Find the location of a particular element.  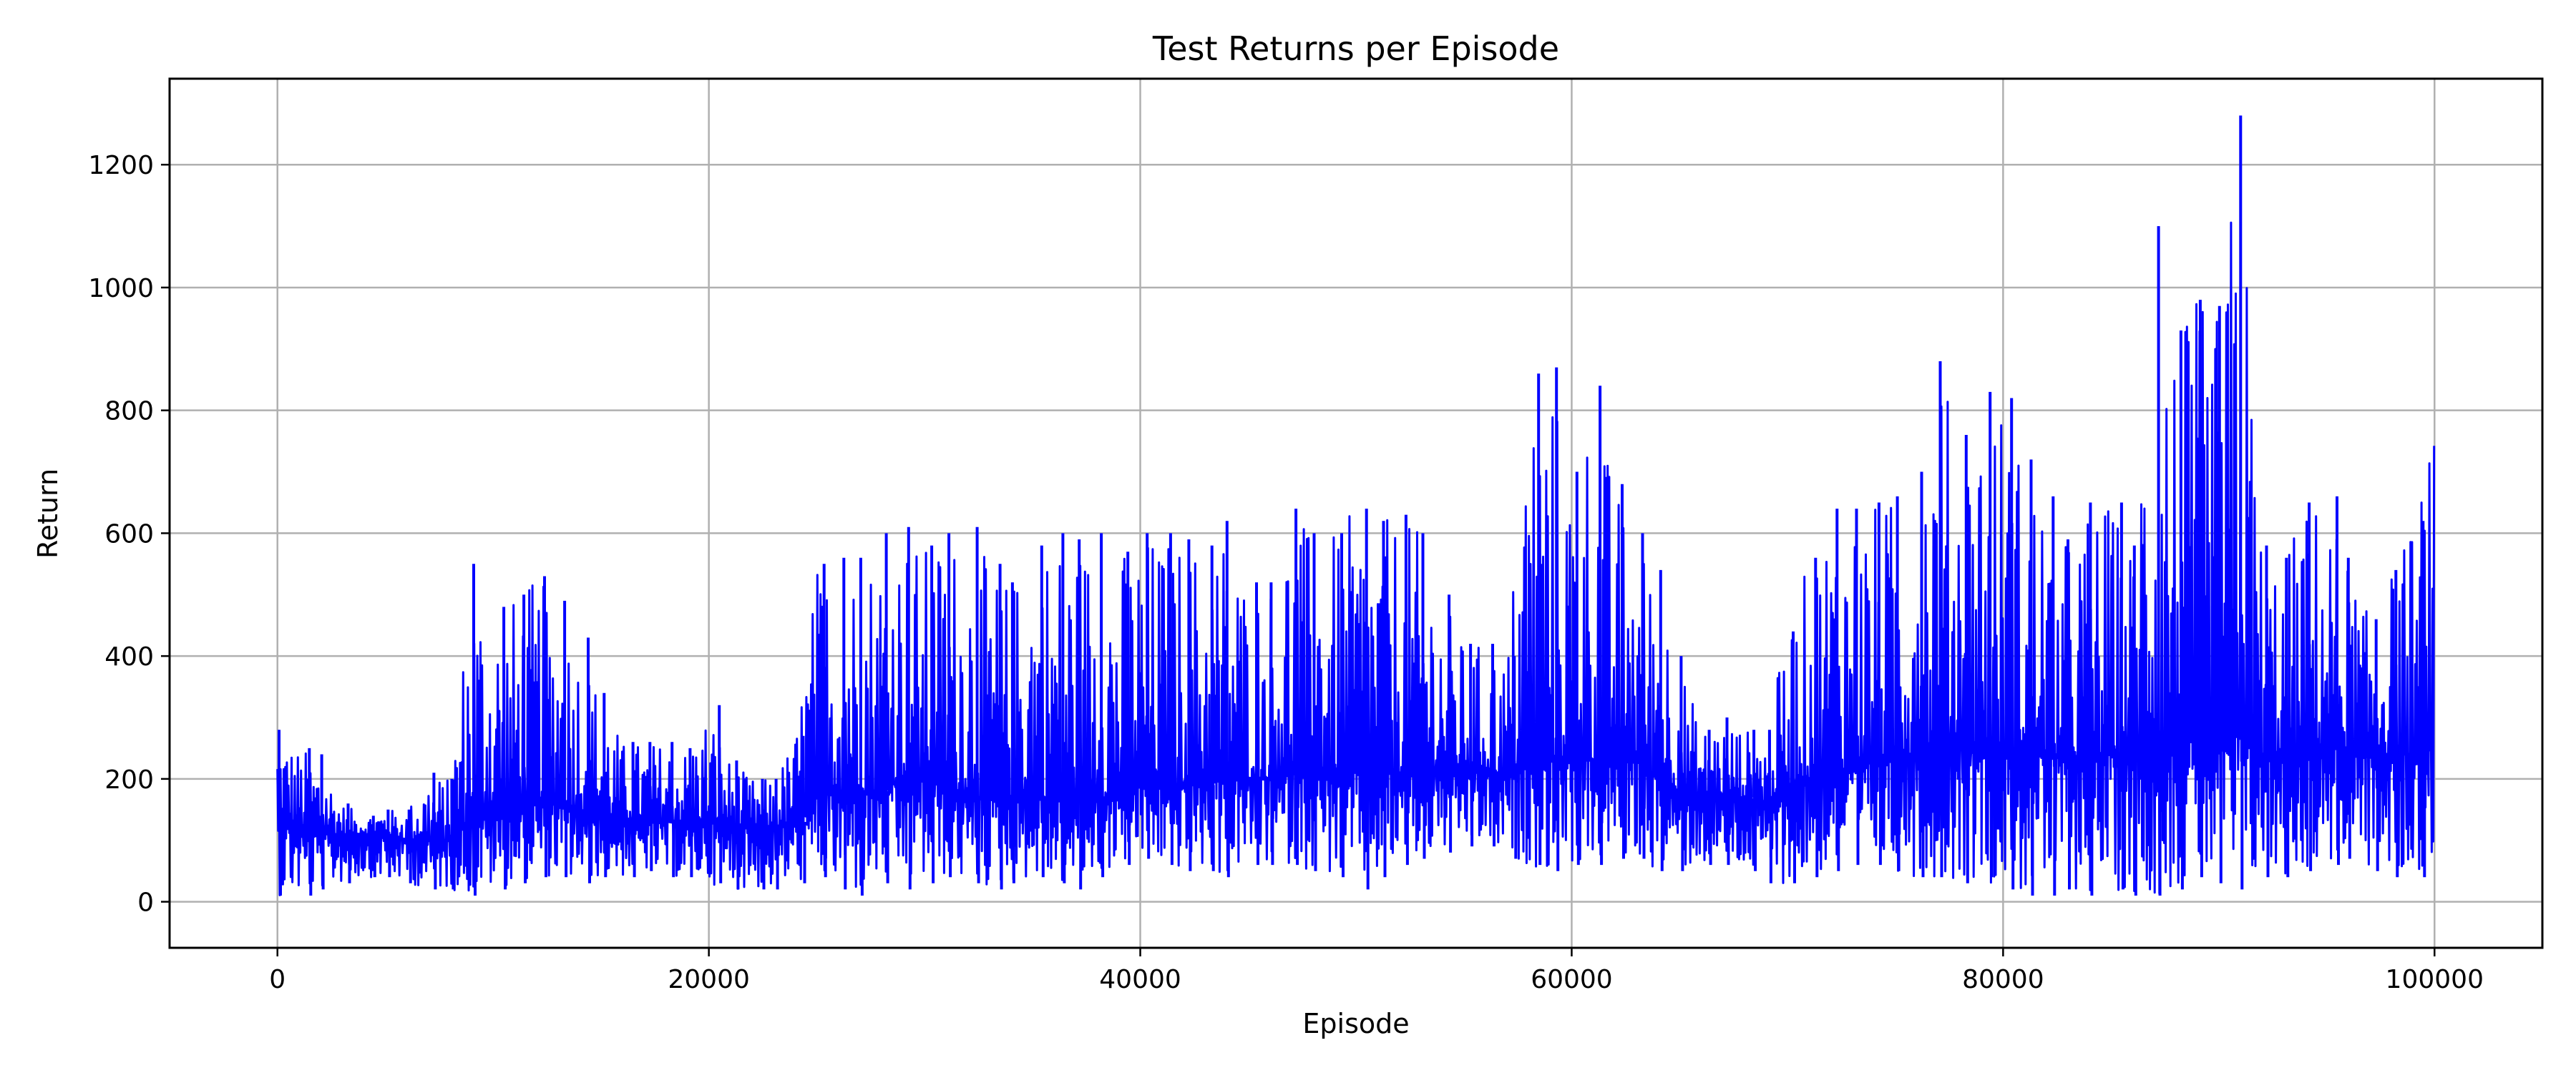

y-tick-label: 600 is located at coordinates (129, 534).